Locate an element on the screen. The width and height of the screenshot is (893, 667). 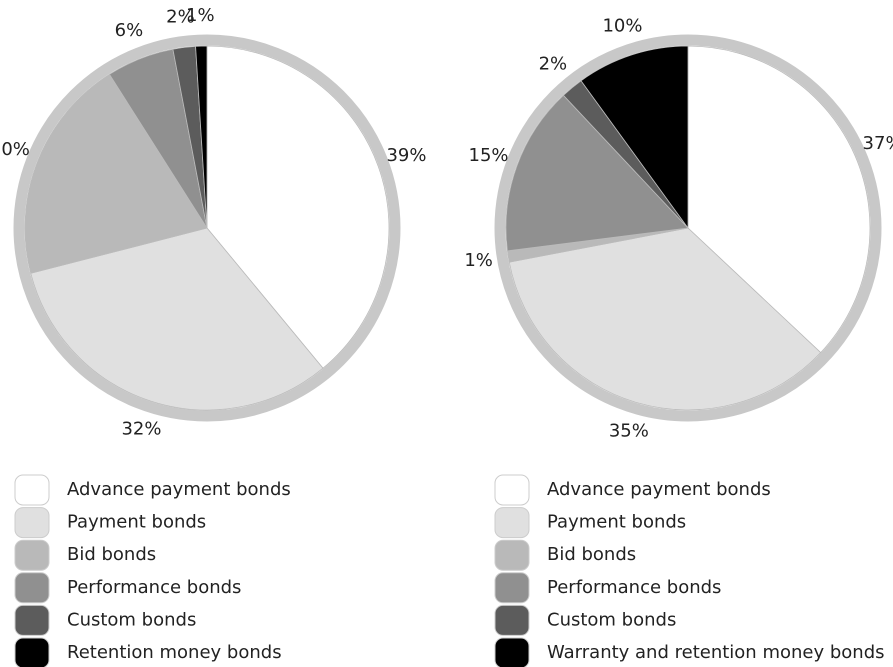
legend-label: Retention money bonds is located at coordinates (174, 652).